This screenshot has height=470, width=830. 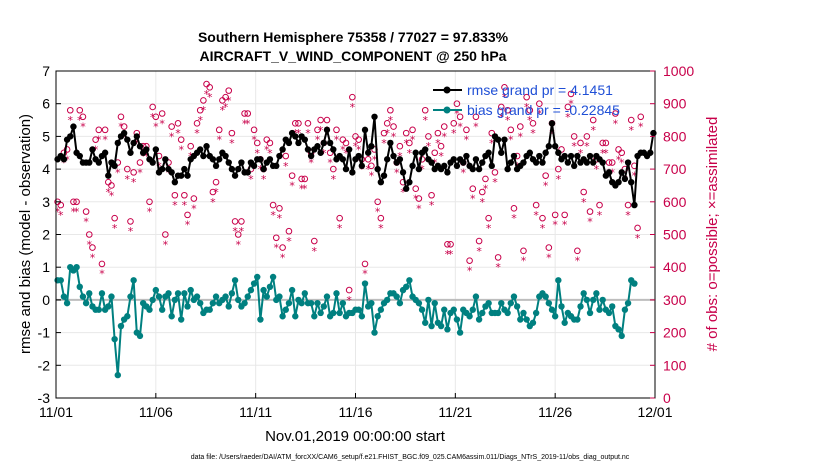 I want to click on chart-title-line2: AIRCRAFT_V_WIND_COMPONENT @ 250 hPa, so click(x=353, y=56).